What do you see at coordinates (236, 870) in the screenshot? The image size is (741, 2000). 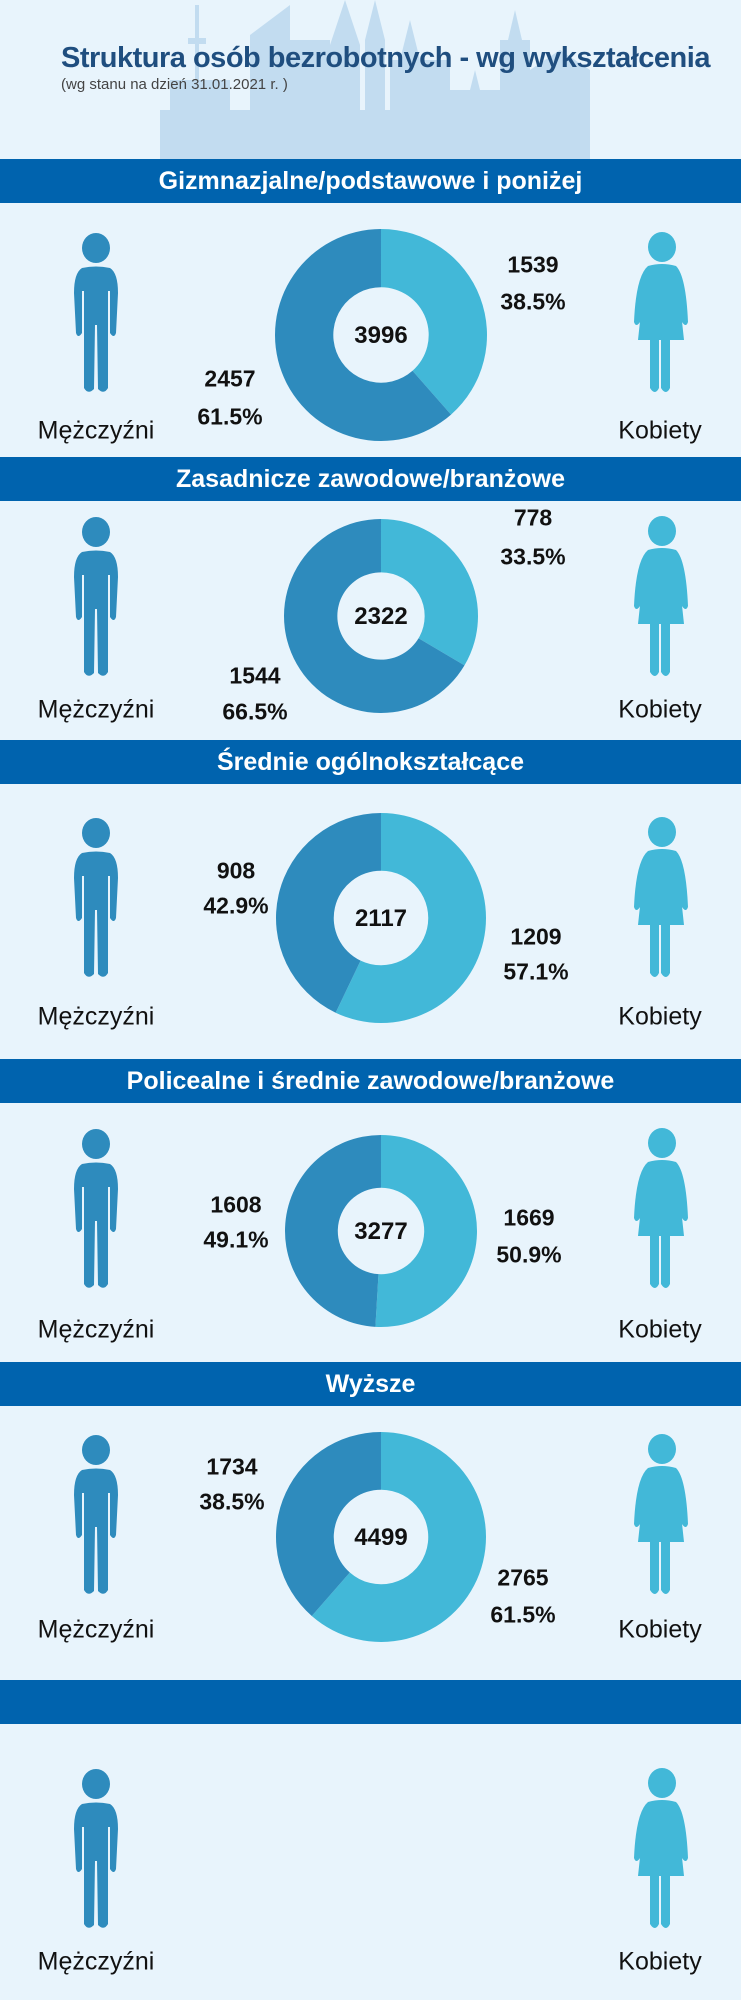 I see `men-value: 908` at bounding box center [236, 870].